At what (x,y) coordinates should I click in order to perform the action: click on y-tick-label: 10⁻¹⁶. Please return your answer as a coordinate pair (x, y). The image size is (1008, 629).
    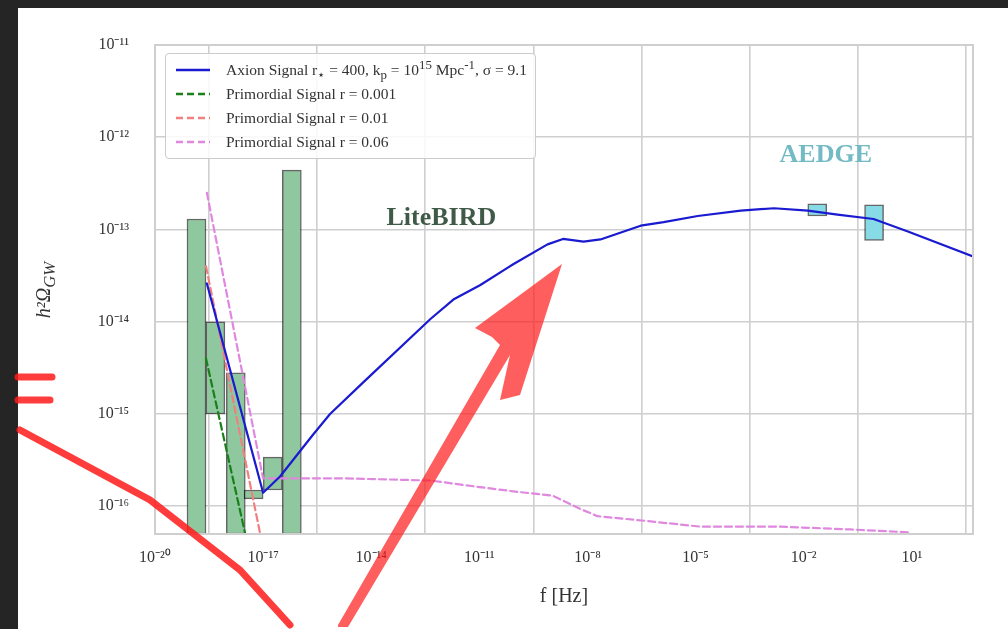
    Looking at the image, I should click on (113, 505).